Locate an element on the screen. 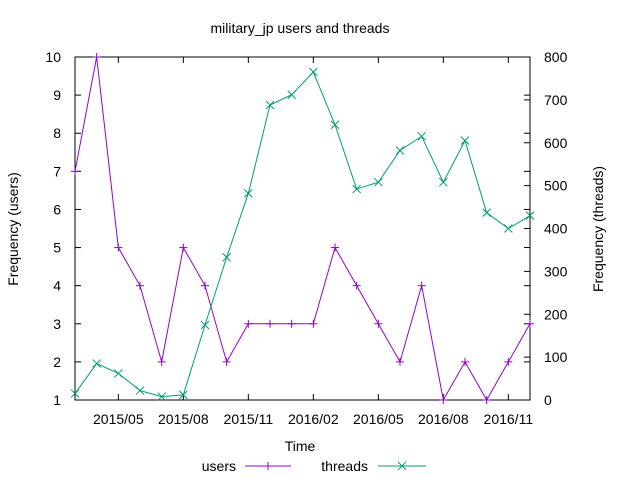 This screenshot has width=640, height=480. y2-tick-label: 700 is located at coordinates (556, 100).